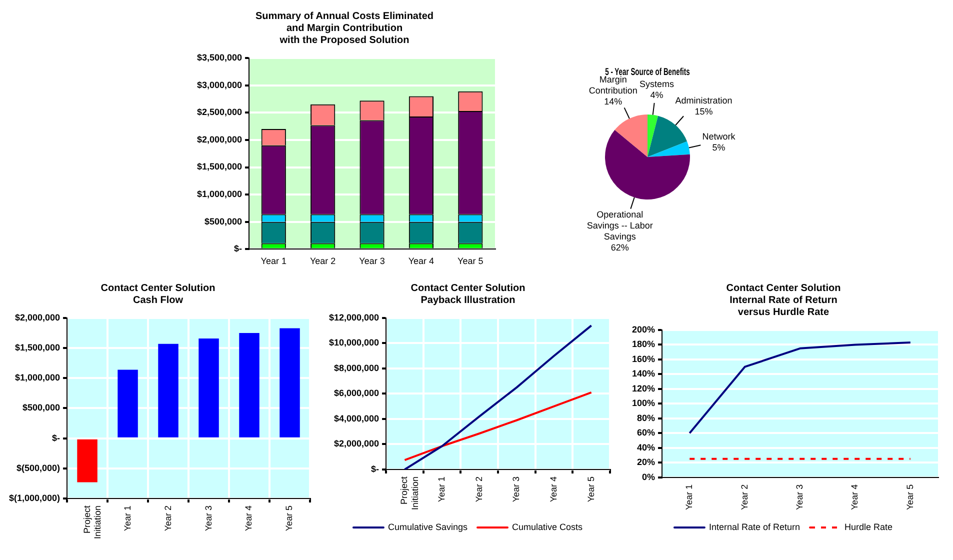  What do you see at coordinates (719, 136) in the screenshot?
I see `slice-label: Network` at bounding box center [719, 136].